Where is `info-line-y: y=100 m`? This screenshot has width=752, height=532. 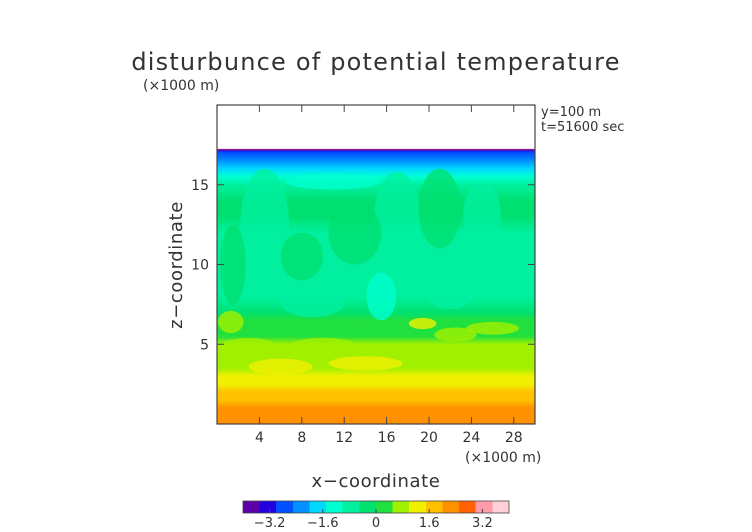 info-line-y: y=100 m is located at coordinates (571, 112).